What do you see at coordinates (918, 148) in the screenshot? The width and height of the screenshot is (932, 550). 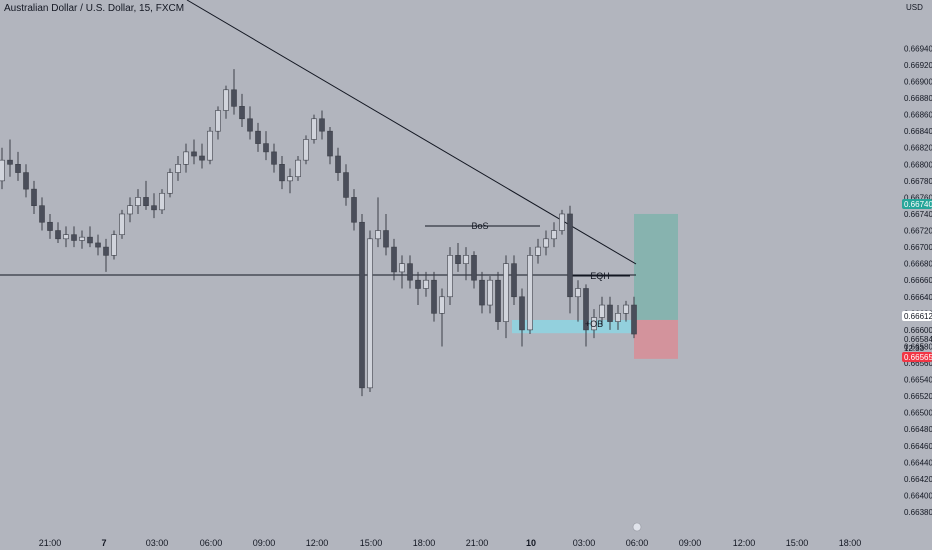 I see `y-tick-label: 0.66820` at bounding box center [918, 148].